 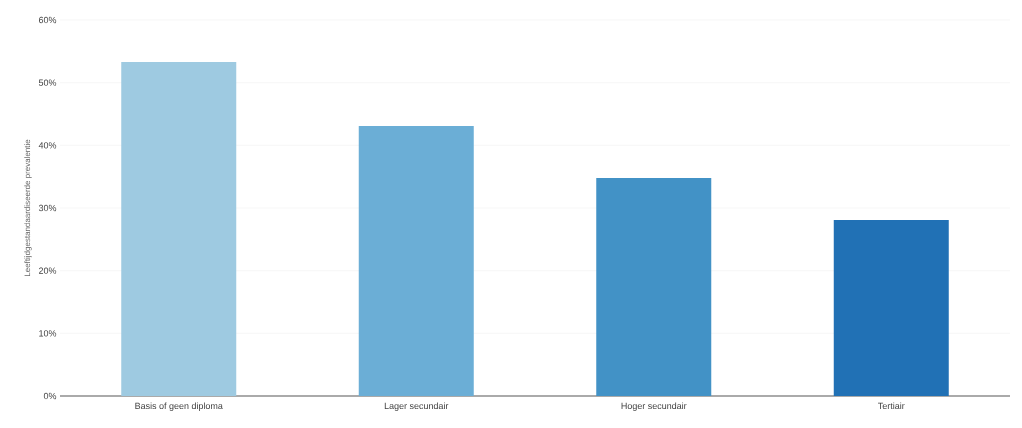 What do you see at coordinates (48, 333) in the screenshot?
I see `y-tick-label: 10%` at bounding box center [48, 333].